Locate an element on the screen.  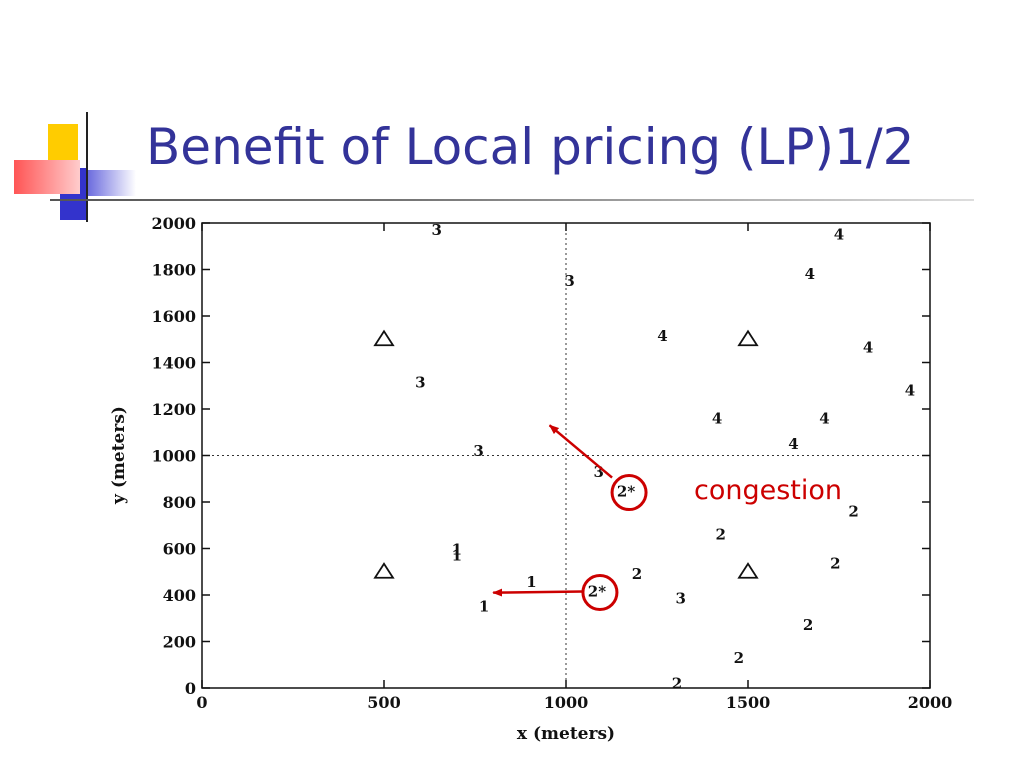
y-tick-label: 1000 is located at coordinates (173, 456).